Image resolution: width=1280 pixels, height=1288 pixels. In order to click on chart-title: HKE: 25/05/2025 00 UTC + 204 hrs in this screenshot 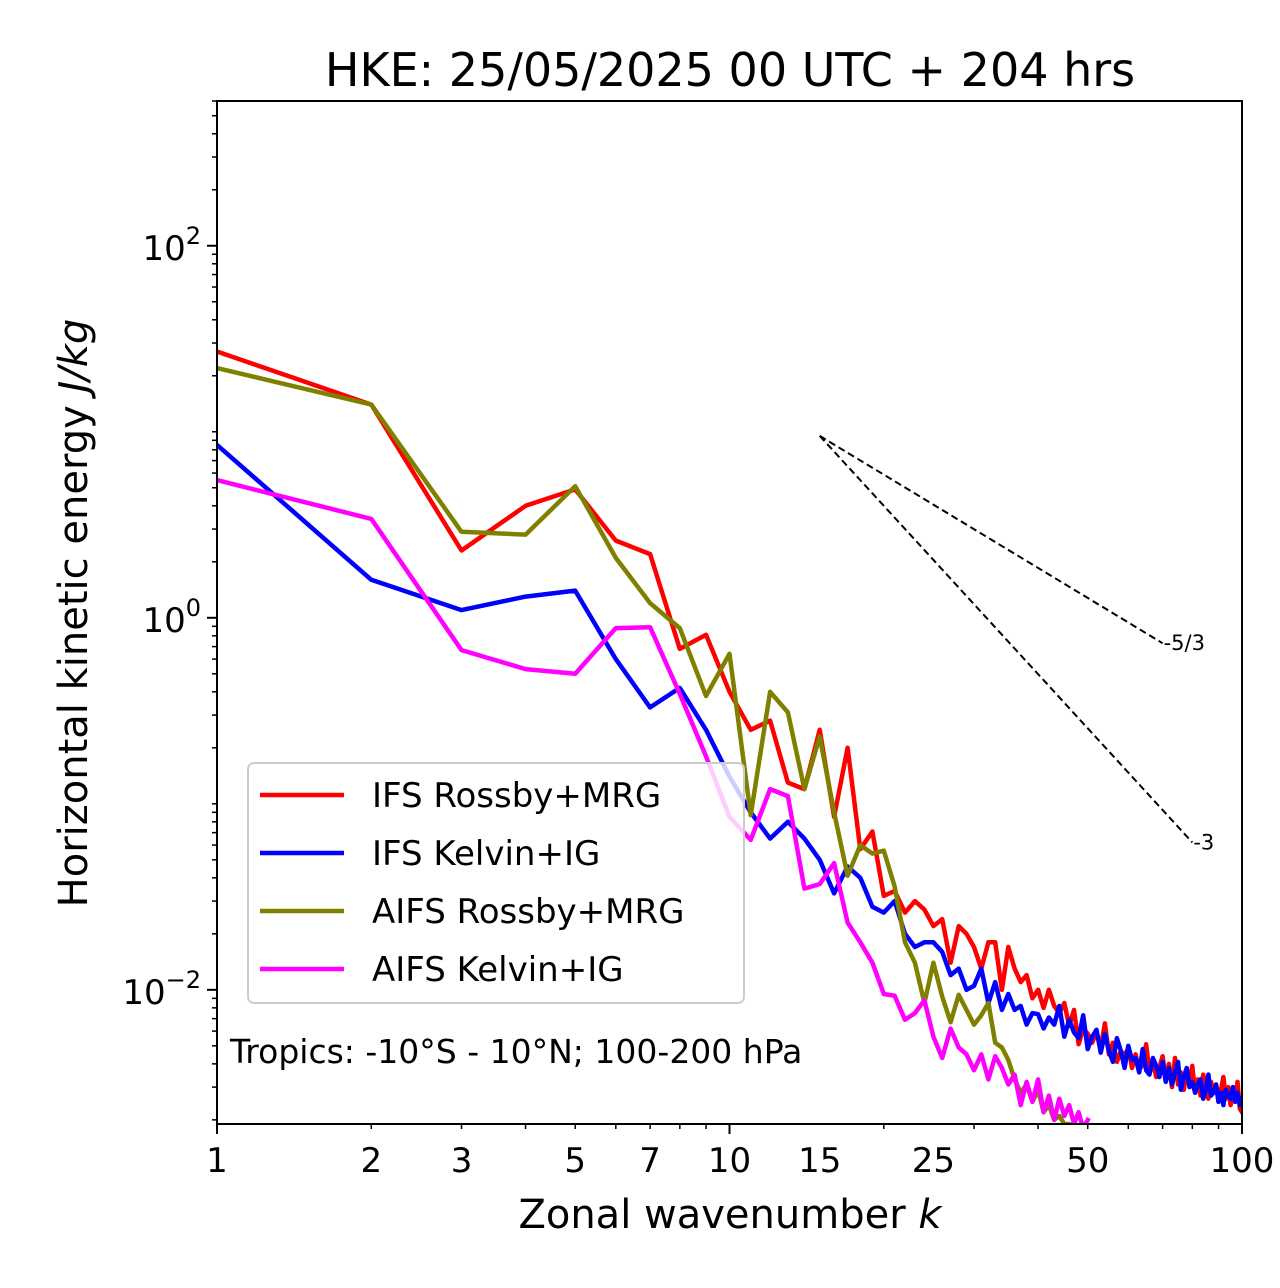, I will do `click(730, 70)`.